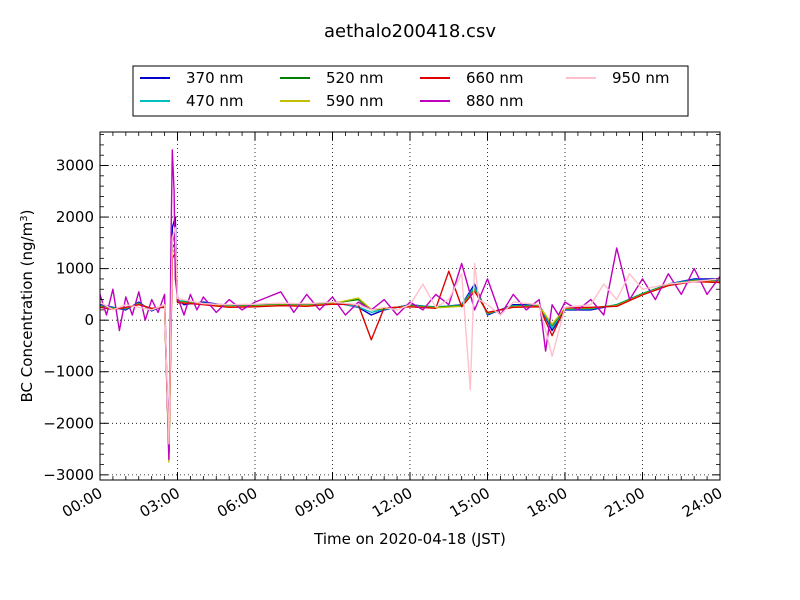 The width and height of the screenshot is (800, 600). I want to click on y-tick-label: 1000, so click(75, 269).